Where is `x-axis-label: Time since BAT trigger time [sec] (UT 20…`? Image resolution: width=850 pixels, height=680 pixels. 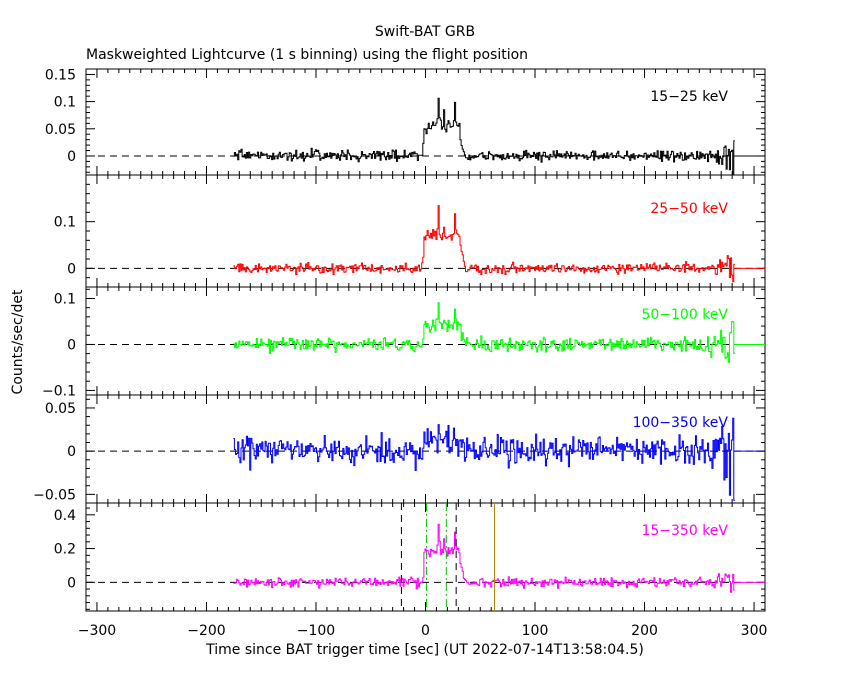
x-axis-label: Time since BAT trigger time [sec] (UT 20… is located at coordinates (424, 650).